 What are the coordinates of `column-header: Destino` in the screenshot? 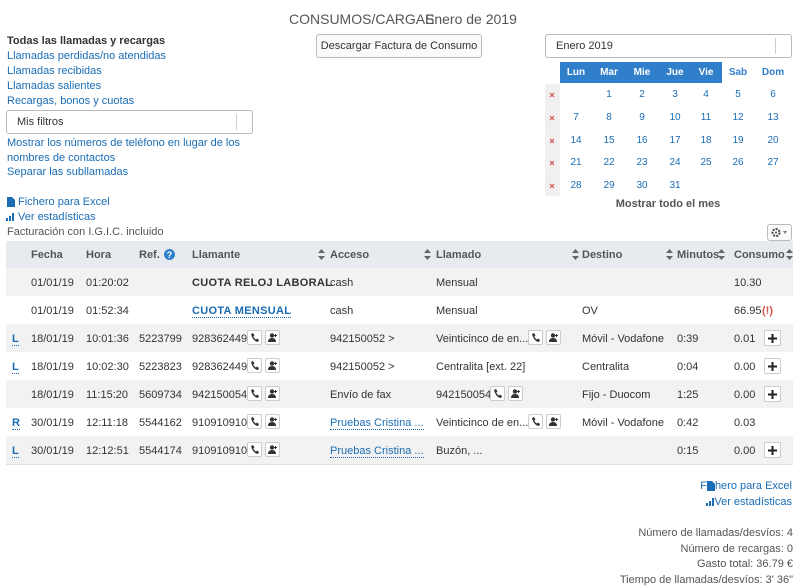 It's located at (602, 255).